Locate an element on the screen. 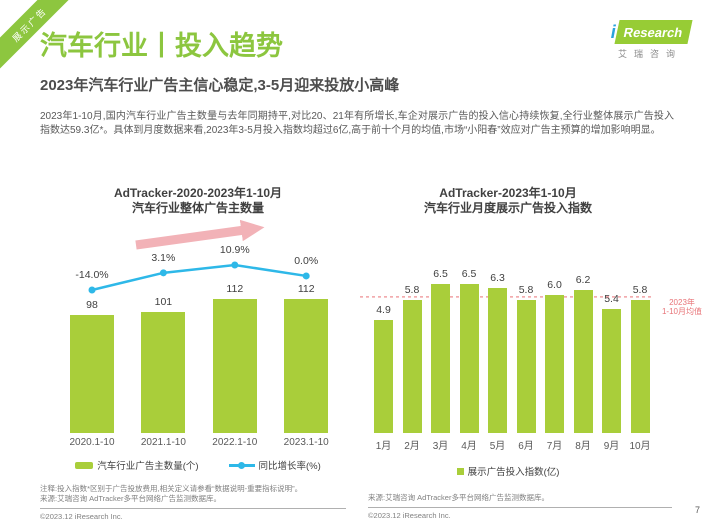  page-number: 7 is located at coordinates (697, 510).